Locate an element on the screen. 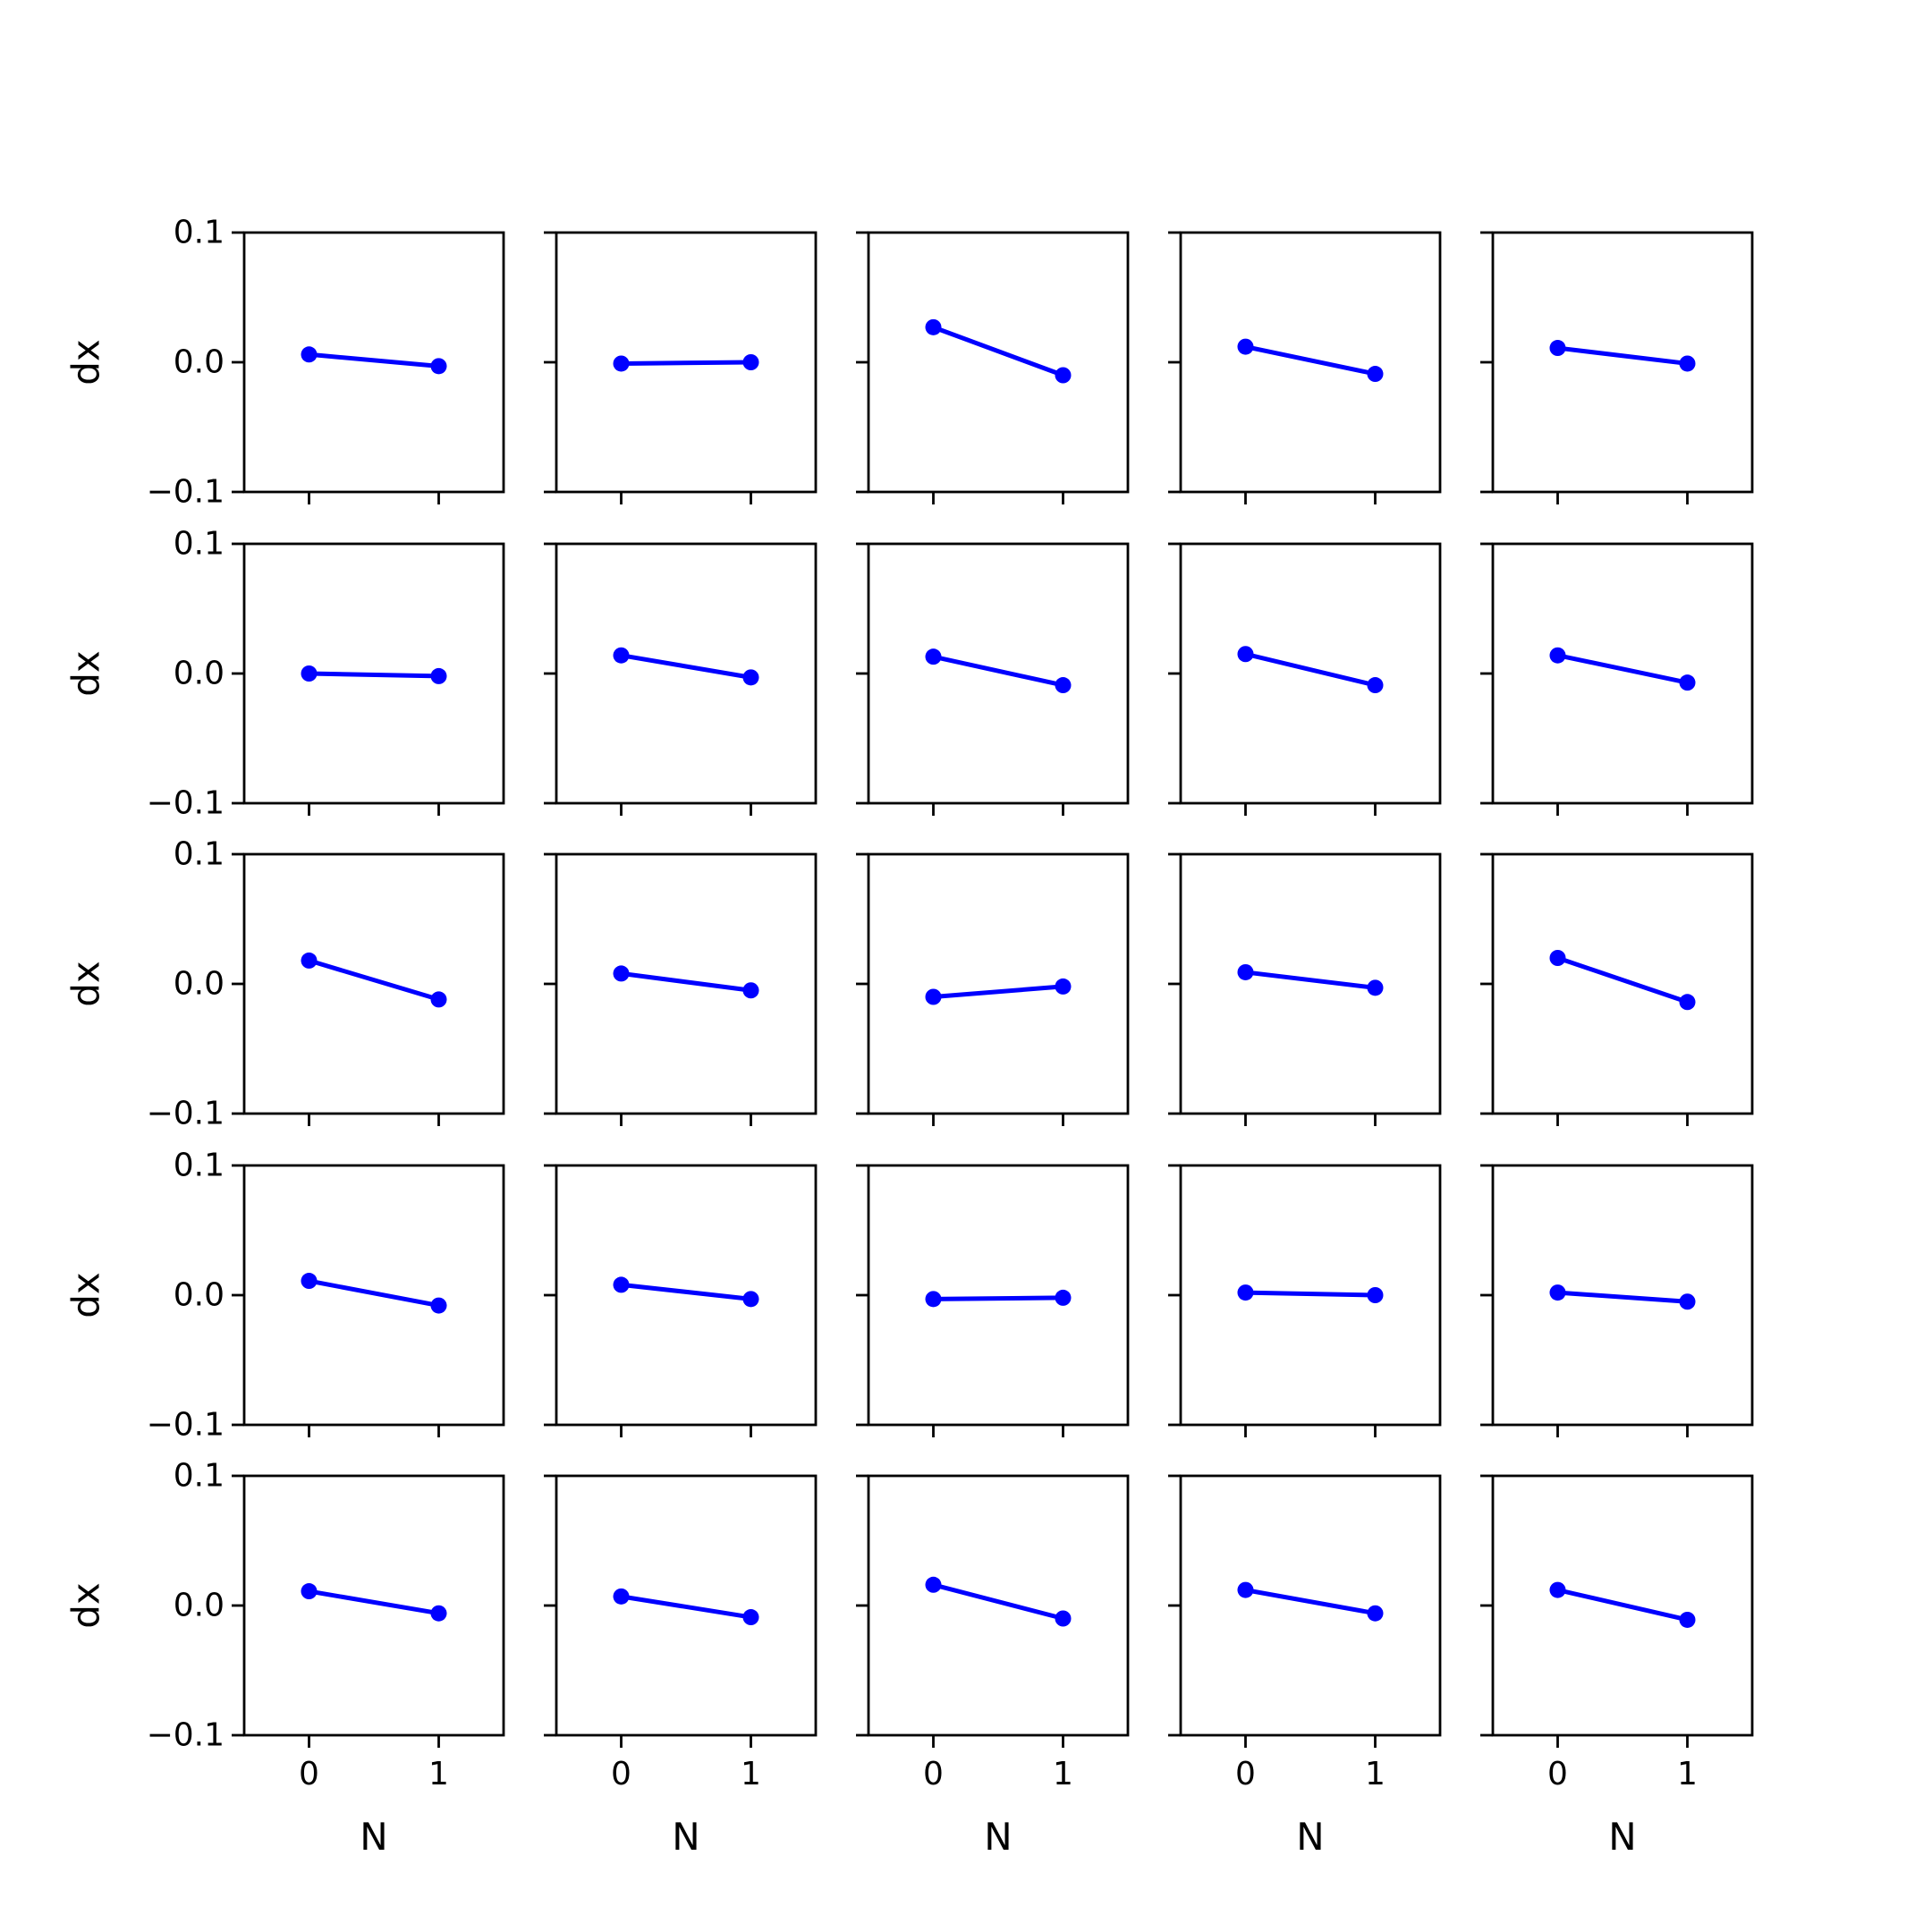 The height and width of the screenshot is (1932, 1932). subplot-5-5: 0 1 N is located at coordinates (1617, 1666).